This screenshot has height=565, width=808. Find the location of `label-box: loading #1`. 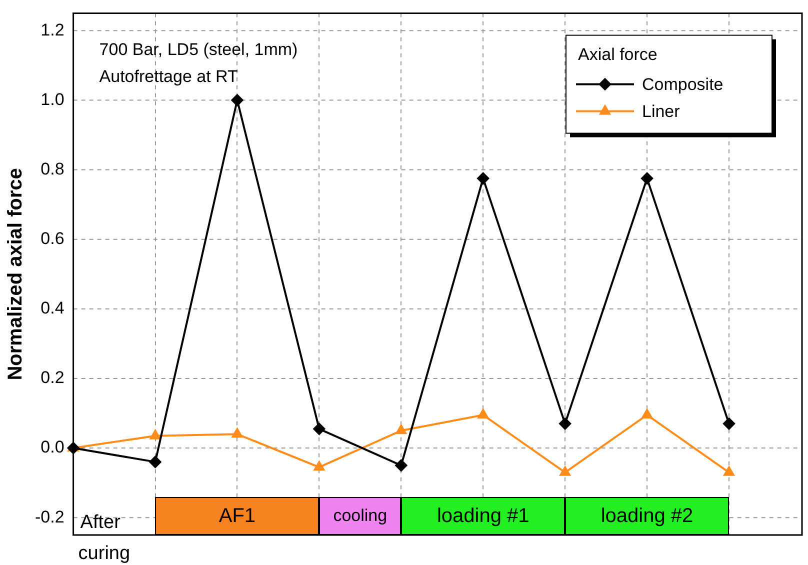

label-box: loading #1 is located at coordinates (483, 516).